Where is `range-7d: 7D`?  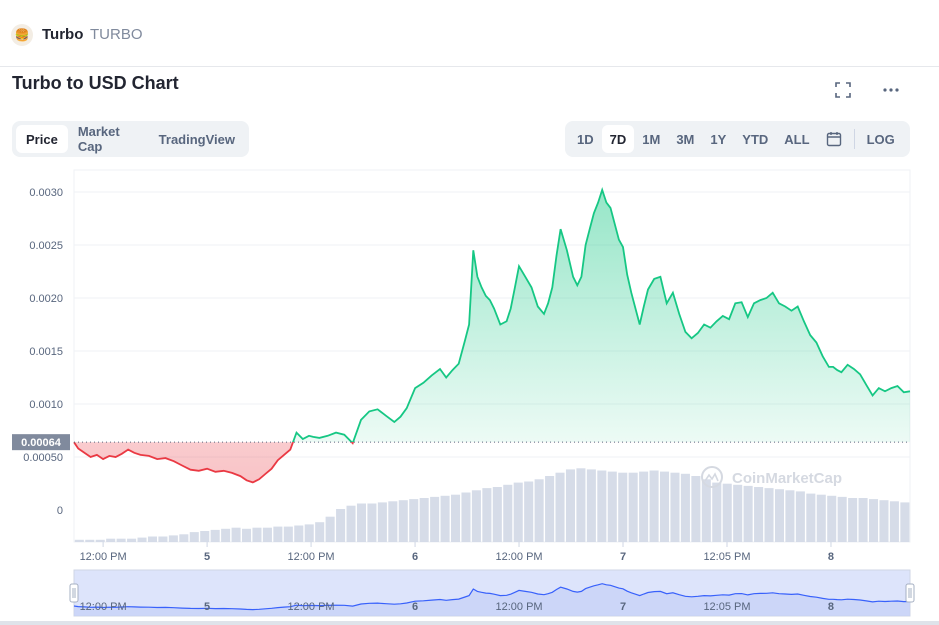 range-7d: 7D is located at coordinates (618, 139).